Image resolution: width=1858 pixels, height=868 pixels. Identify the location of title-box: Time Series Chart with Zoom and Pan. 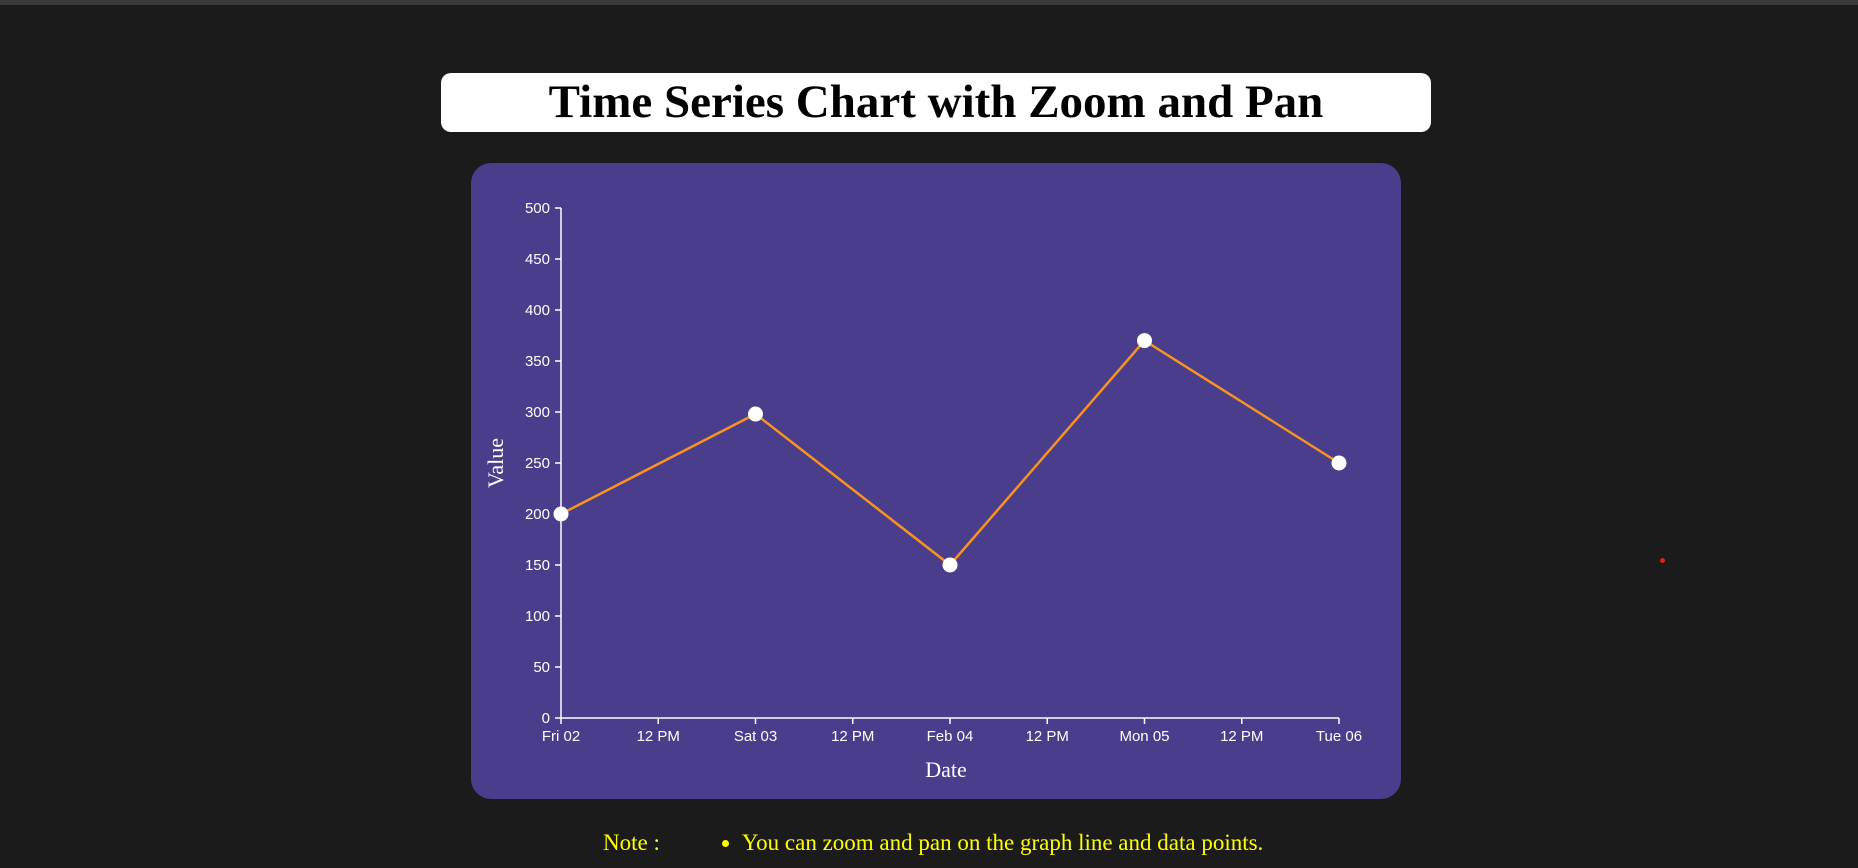
(936, 102).